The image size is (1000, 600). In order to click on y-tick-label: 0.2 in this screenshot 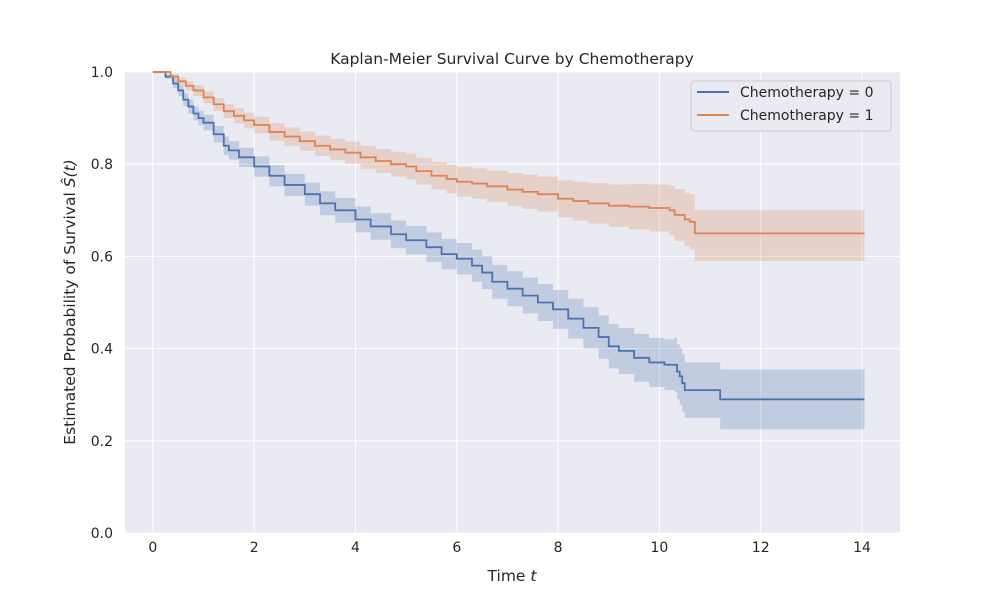, I will do `click(102, 442)`.